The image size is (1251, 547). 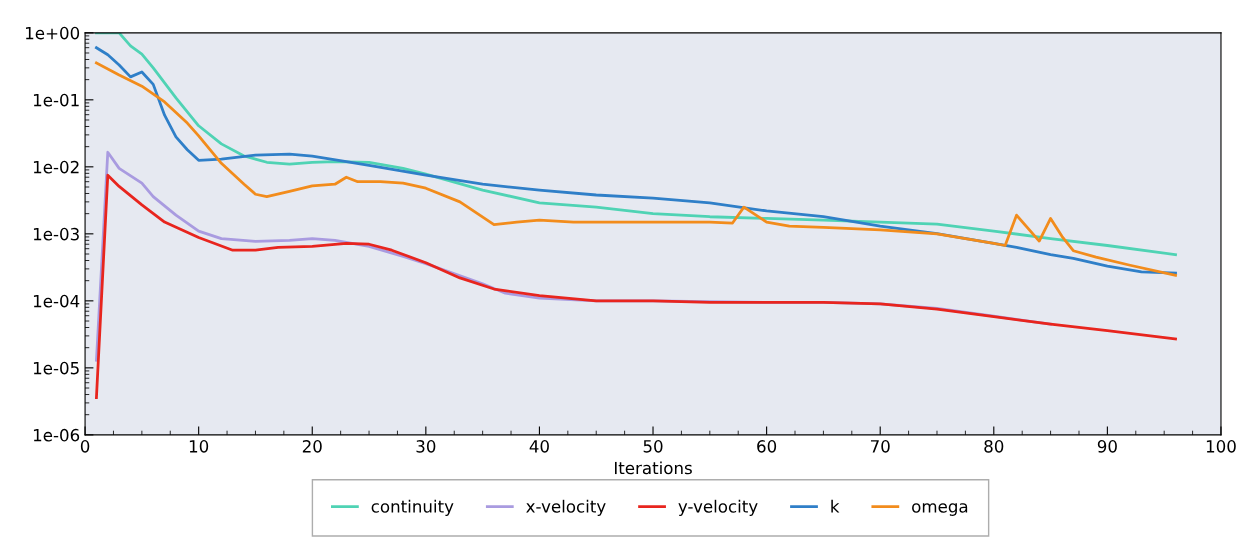 I want to click on y-tick-label: 1e-04, so click(x=56, y=301).